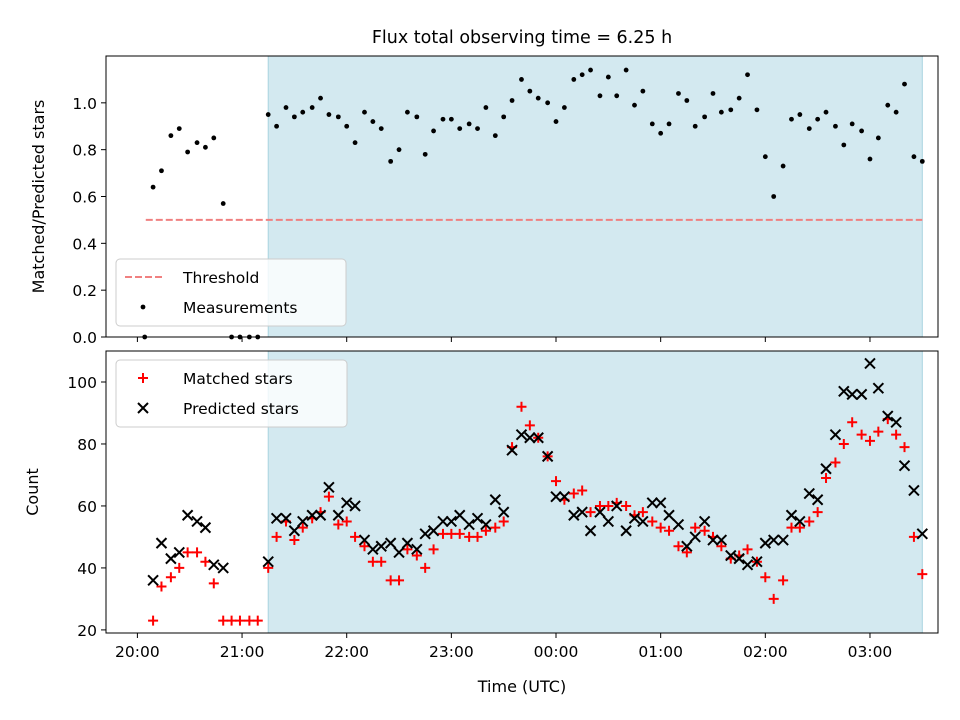 Image resolution: width=960 pixels, height=720 pixels. I want to click on legend: Threshold Measurements, so click(231, 292).